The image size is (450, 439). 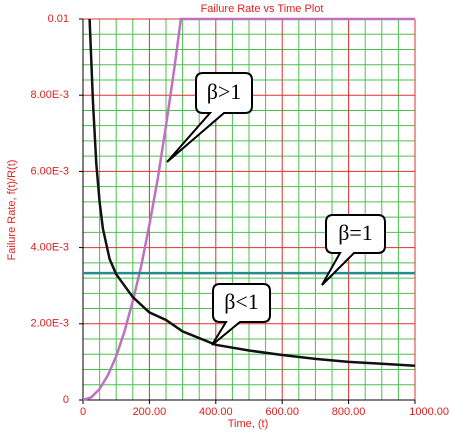 I want to click on callout-label: β=1, so click(x=355, y=232).